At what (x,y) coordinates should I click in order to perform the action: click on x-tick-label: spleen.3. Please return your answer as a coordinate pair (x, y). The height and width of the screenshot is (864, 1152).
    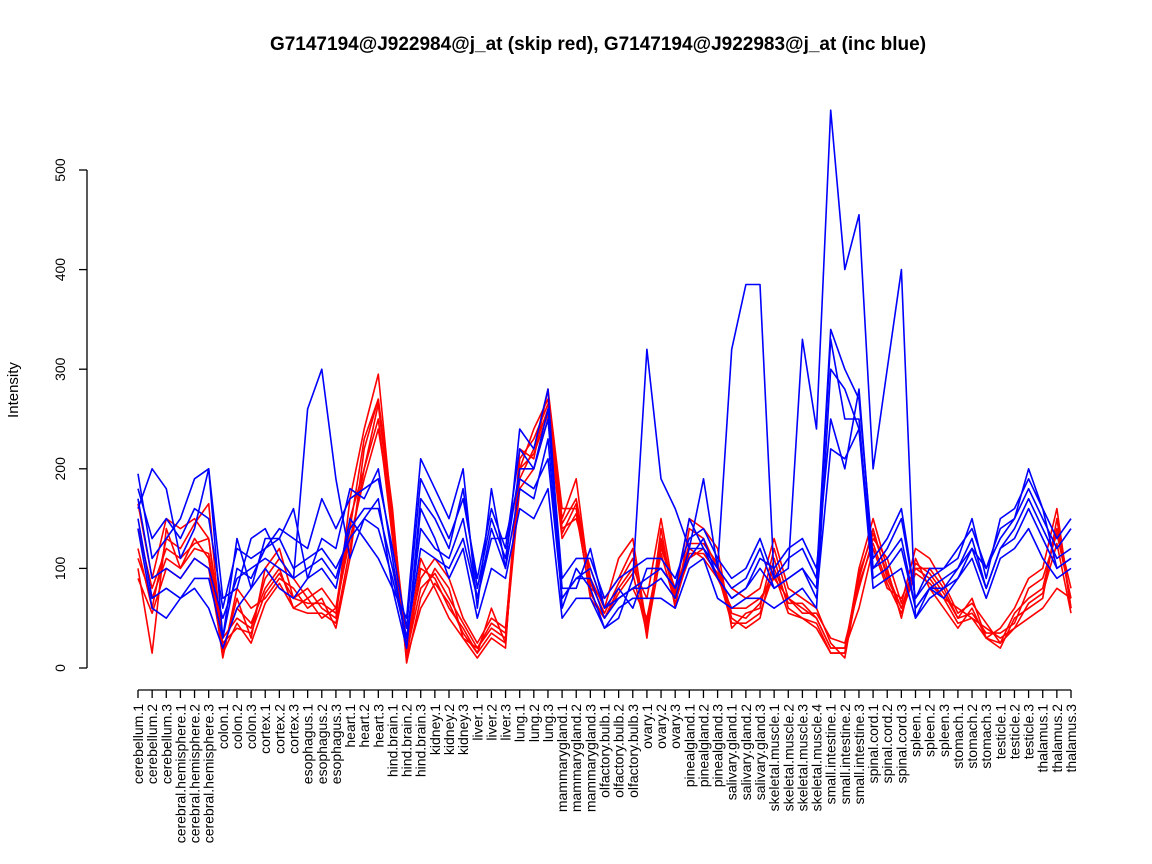
    Looking at the image, I should click on (944, 730).